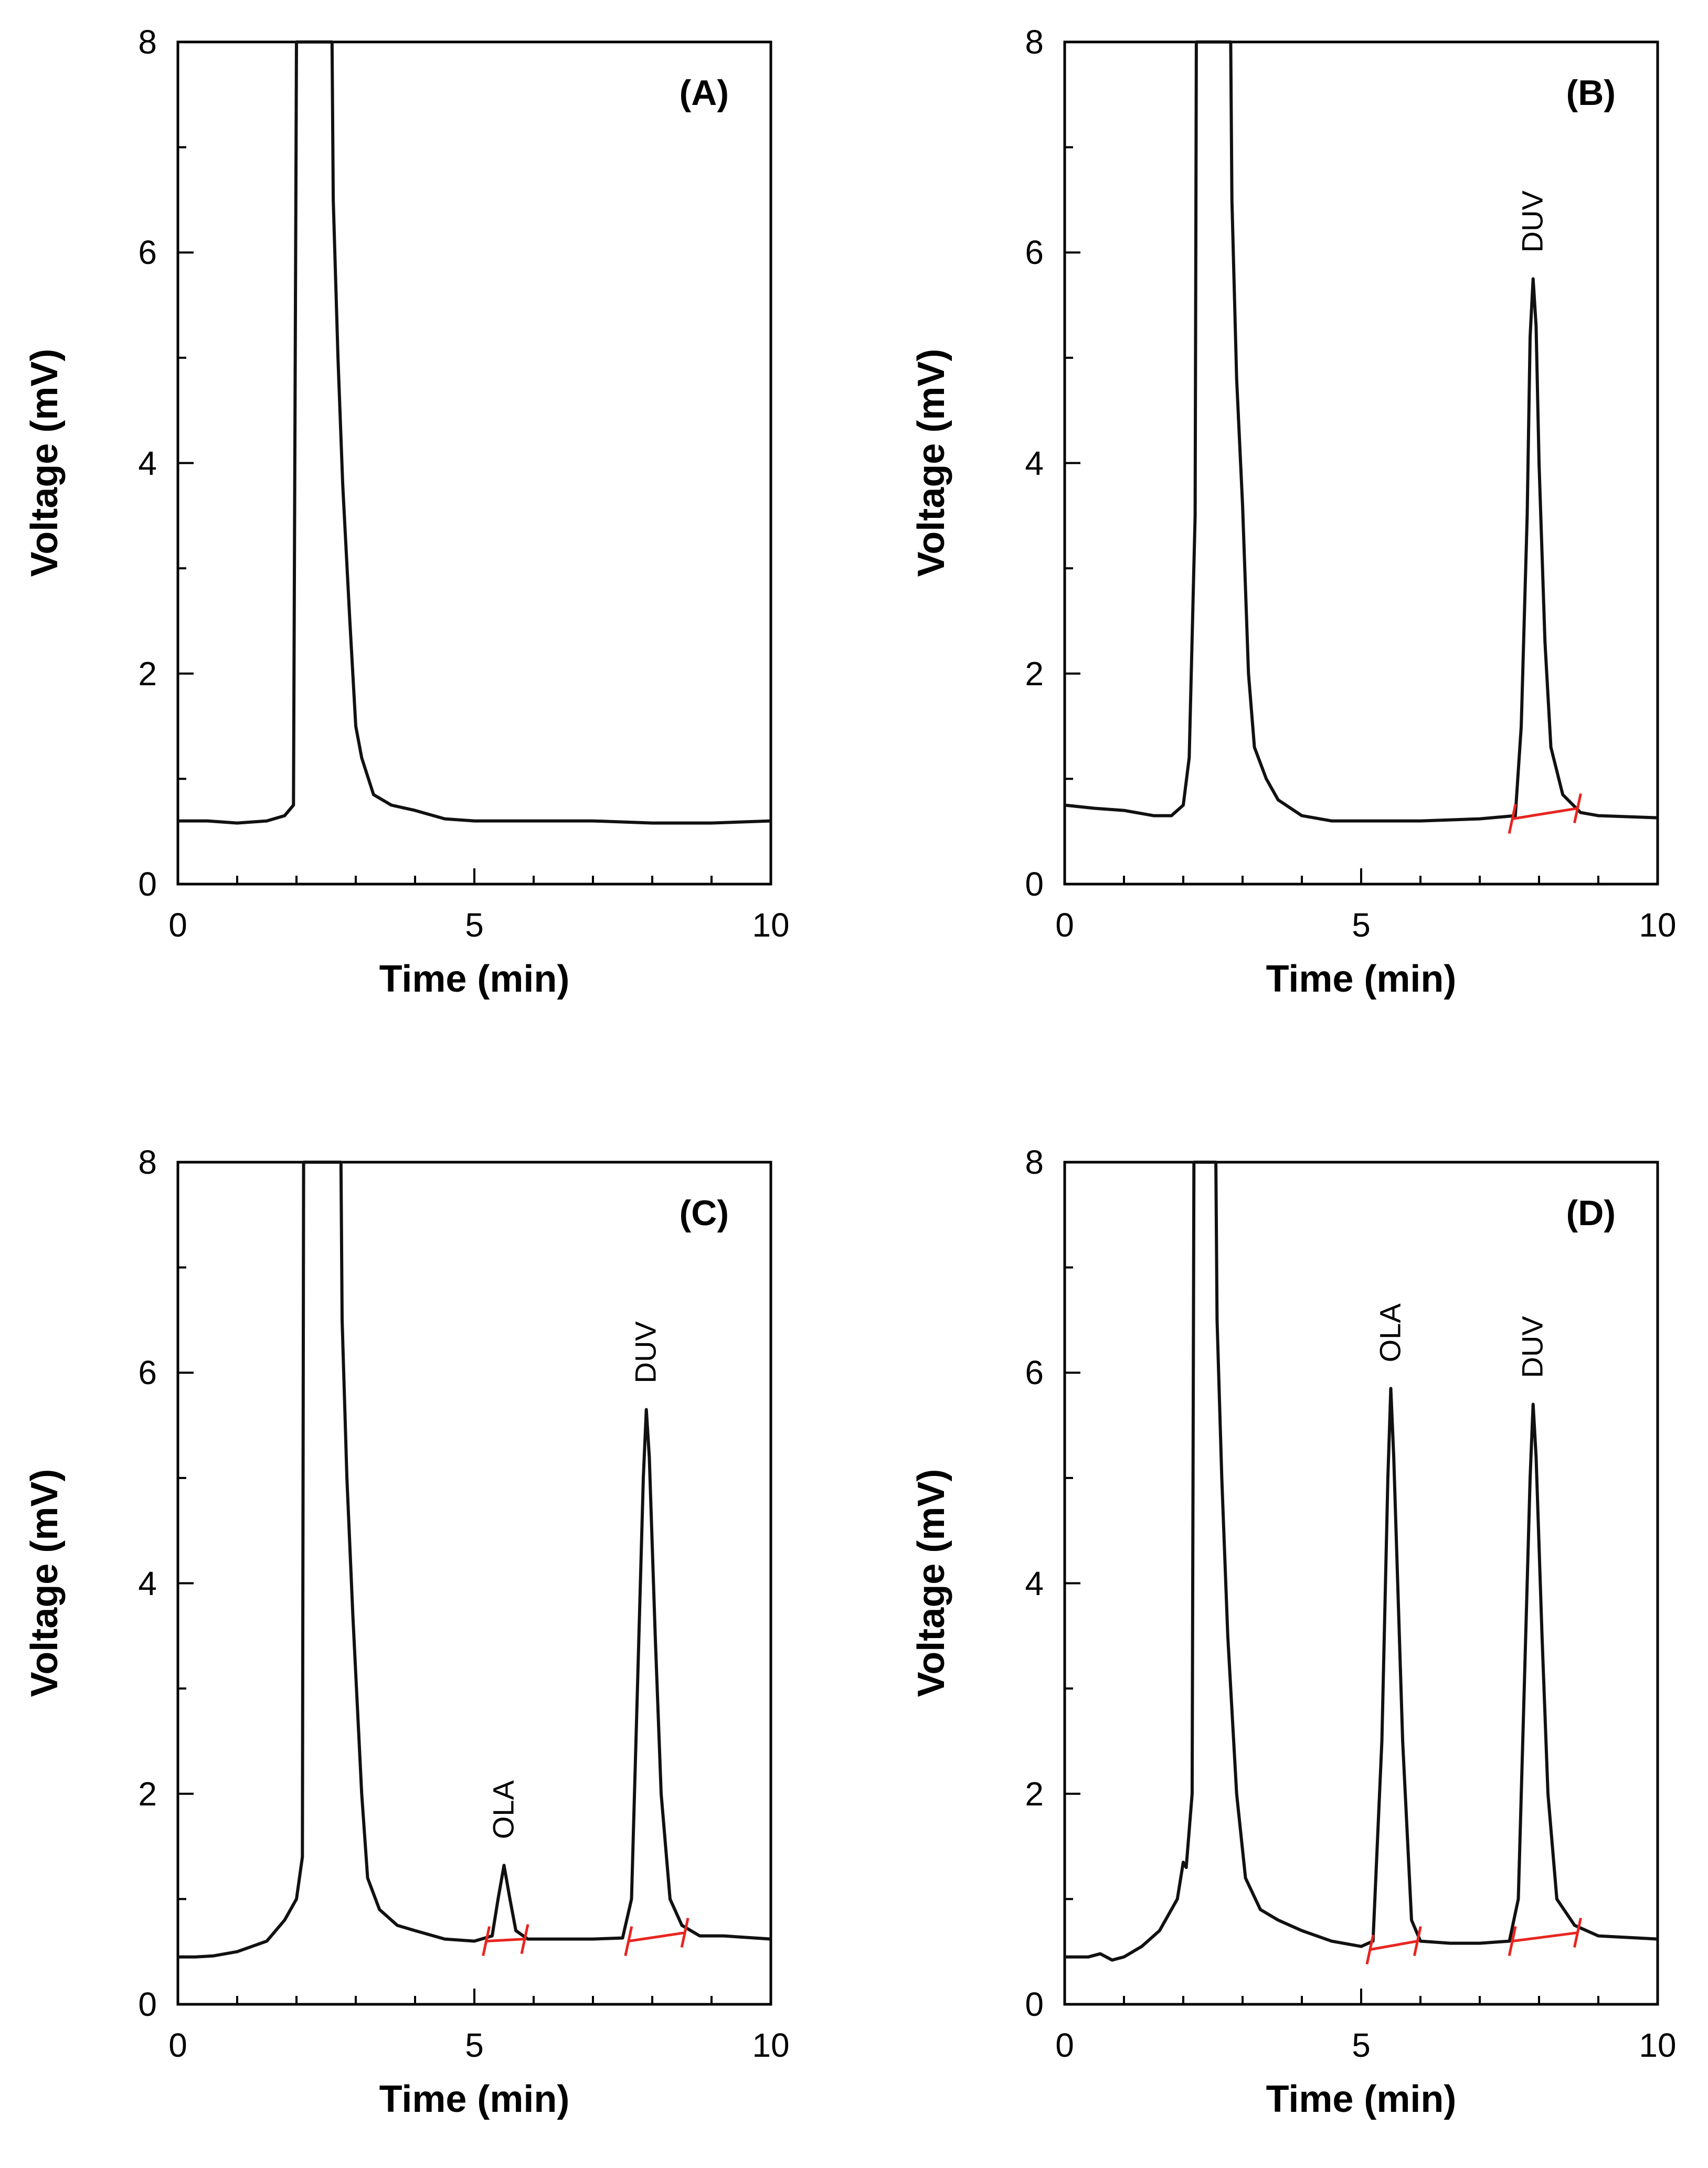 Image resolution: width=1708 pixels, height=2168 pixels. I want to click on panel-label: (B), so click(1591, 93).